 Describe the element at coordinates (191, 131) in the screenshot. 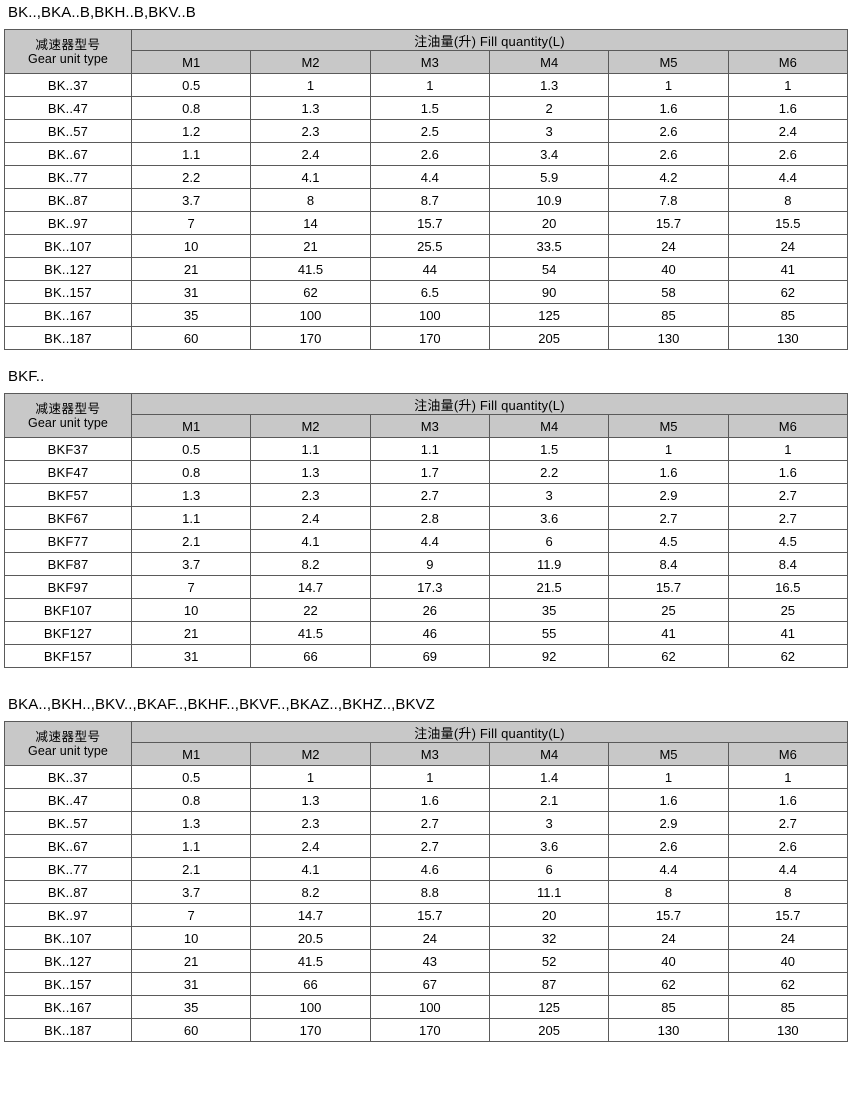

I see `cell-m1: 1.2` at that location.